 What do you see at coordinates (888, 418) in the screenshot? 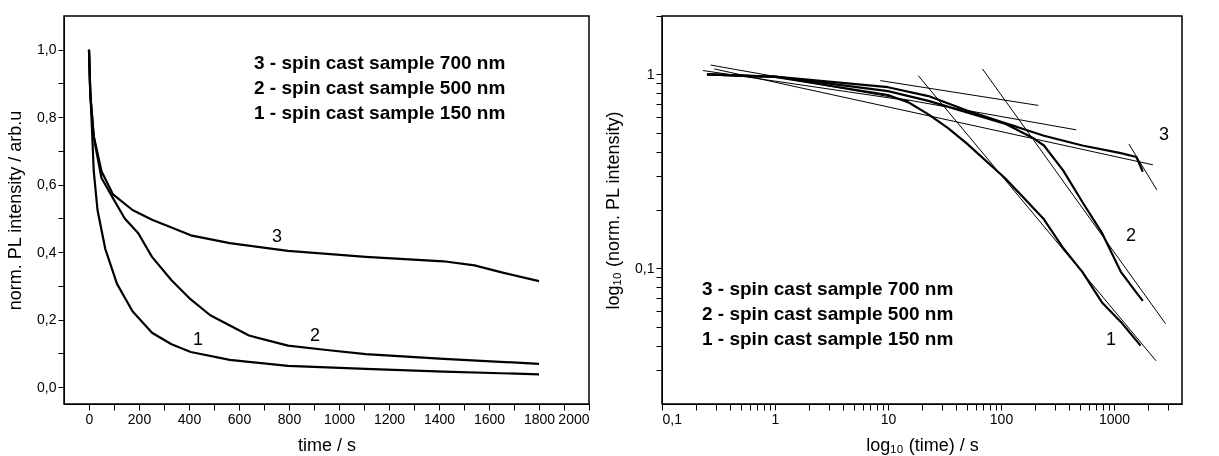
I see `x-tick-label: 10` at bounding box center [888, 418].